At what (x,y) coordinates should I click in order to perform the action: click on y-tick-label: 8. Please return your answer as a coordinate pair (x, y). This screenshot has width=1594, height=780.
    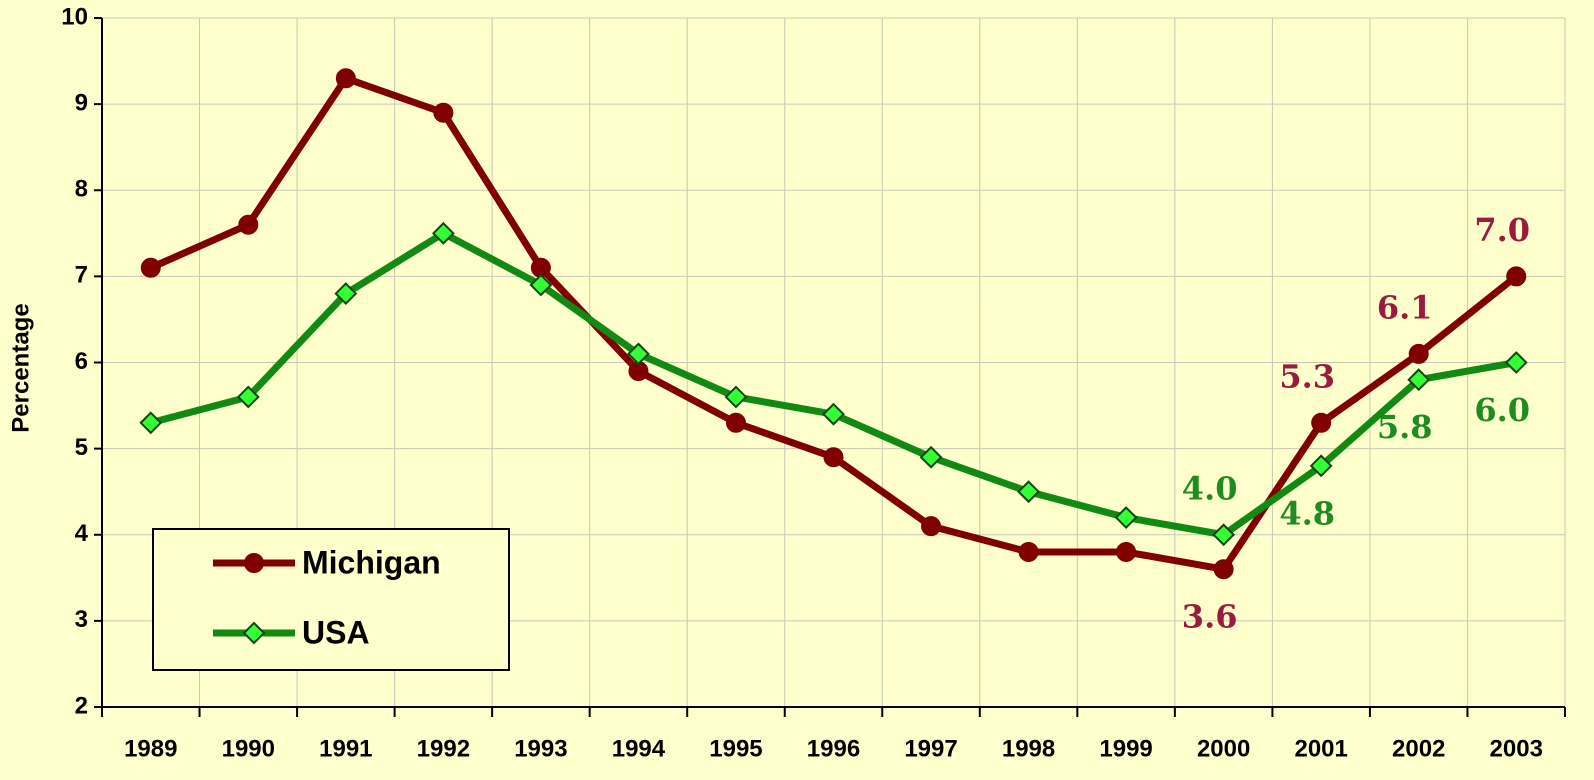
    Looking at the image, I should click on (81, 189).